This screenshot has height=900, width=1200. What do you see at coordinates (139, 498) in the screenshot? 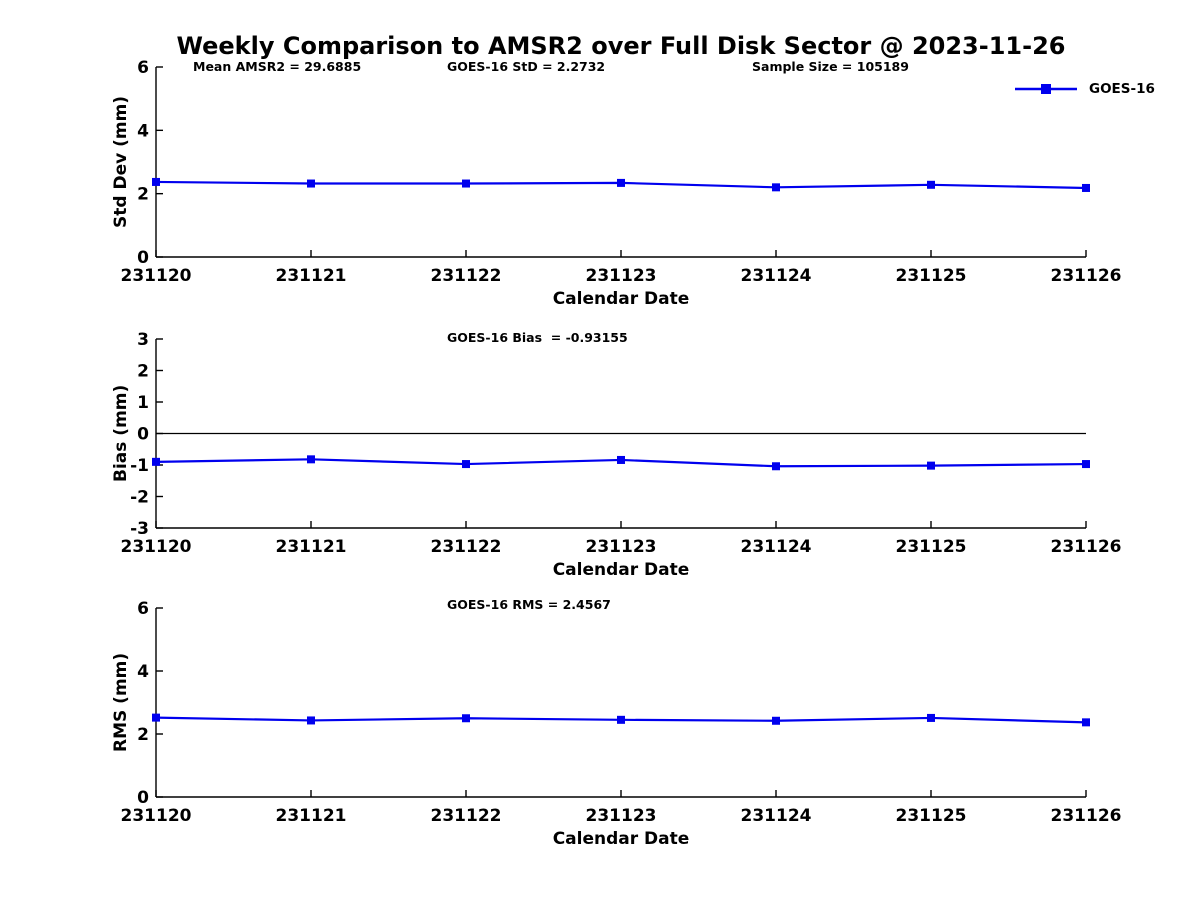
I see `y-tick-label: -2` at bounding box center [139, 498].